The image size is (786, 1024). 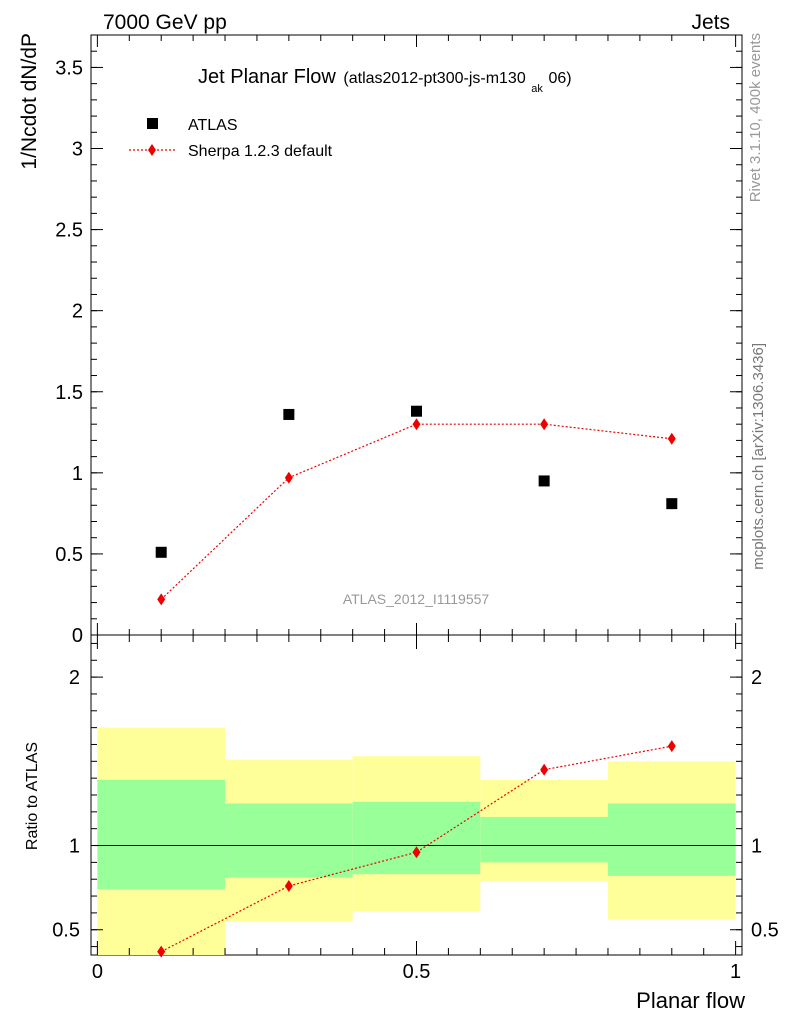 I want to click on main-series-layer, so click(x=416, y=505).